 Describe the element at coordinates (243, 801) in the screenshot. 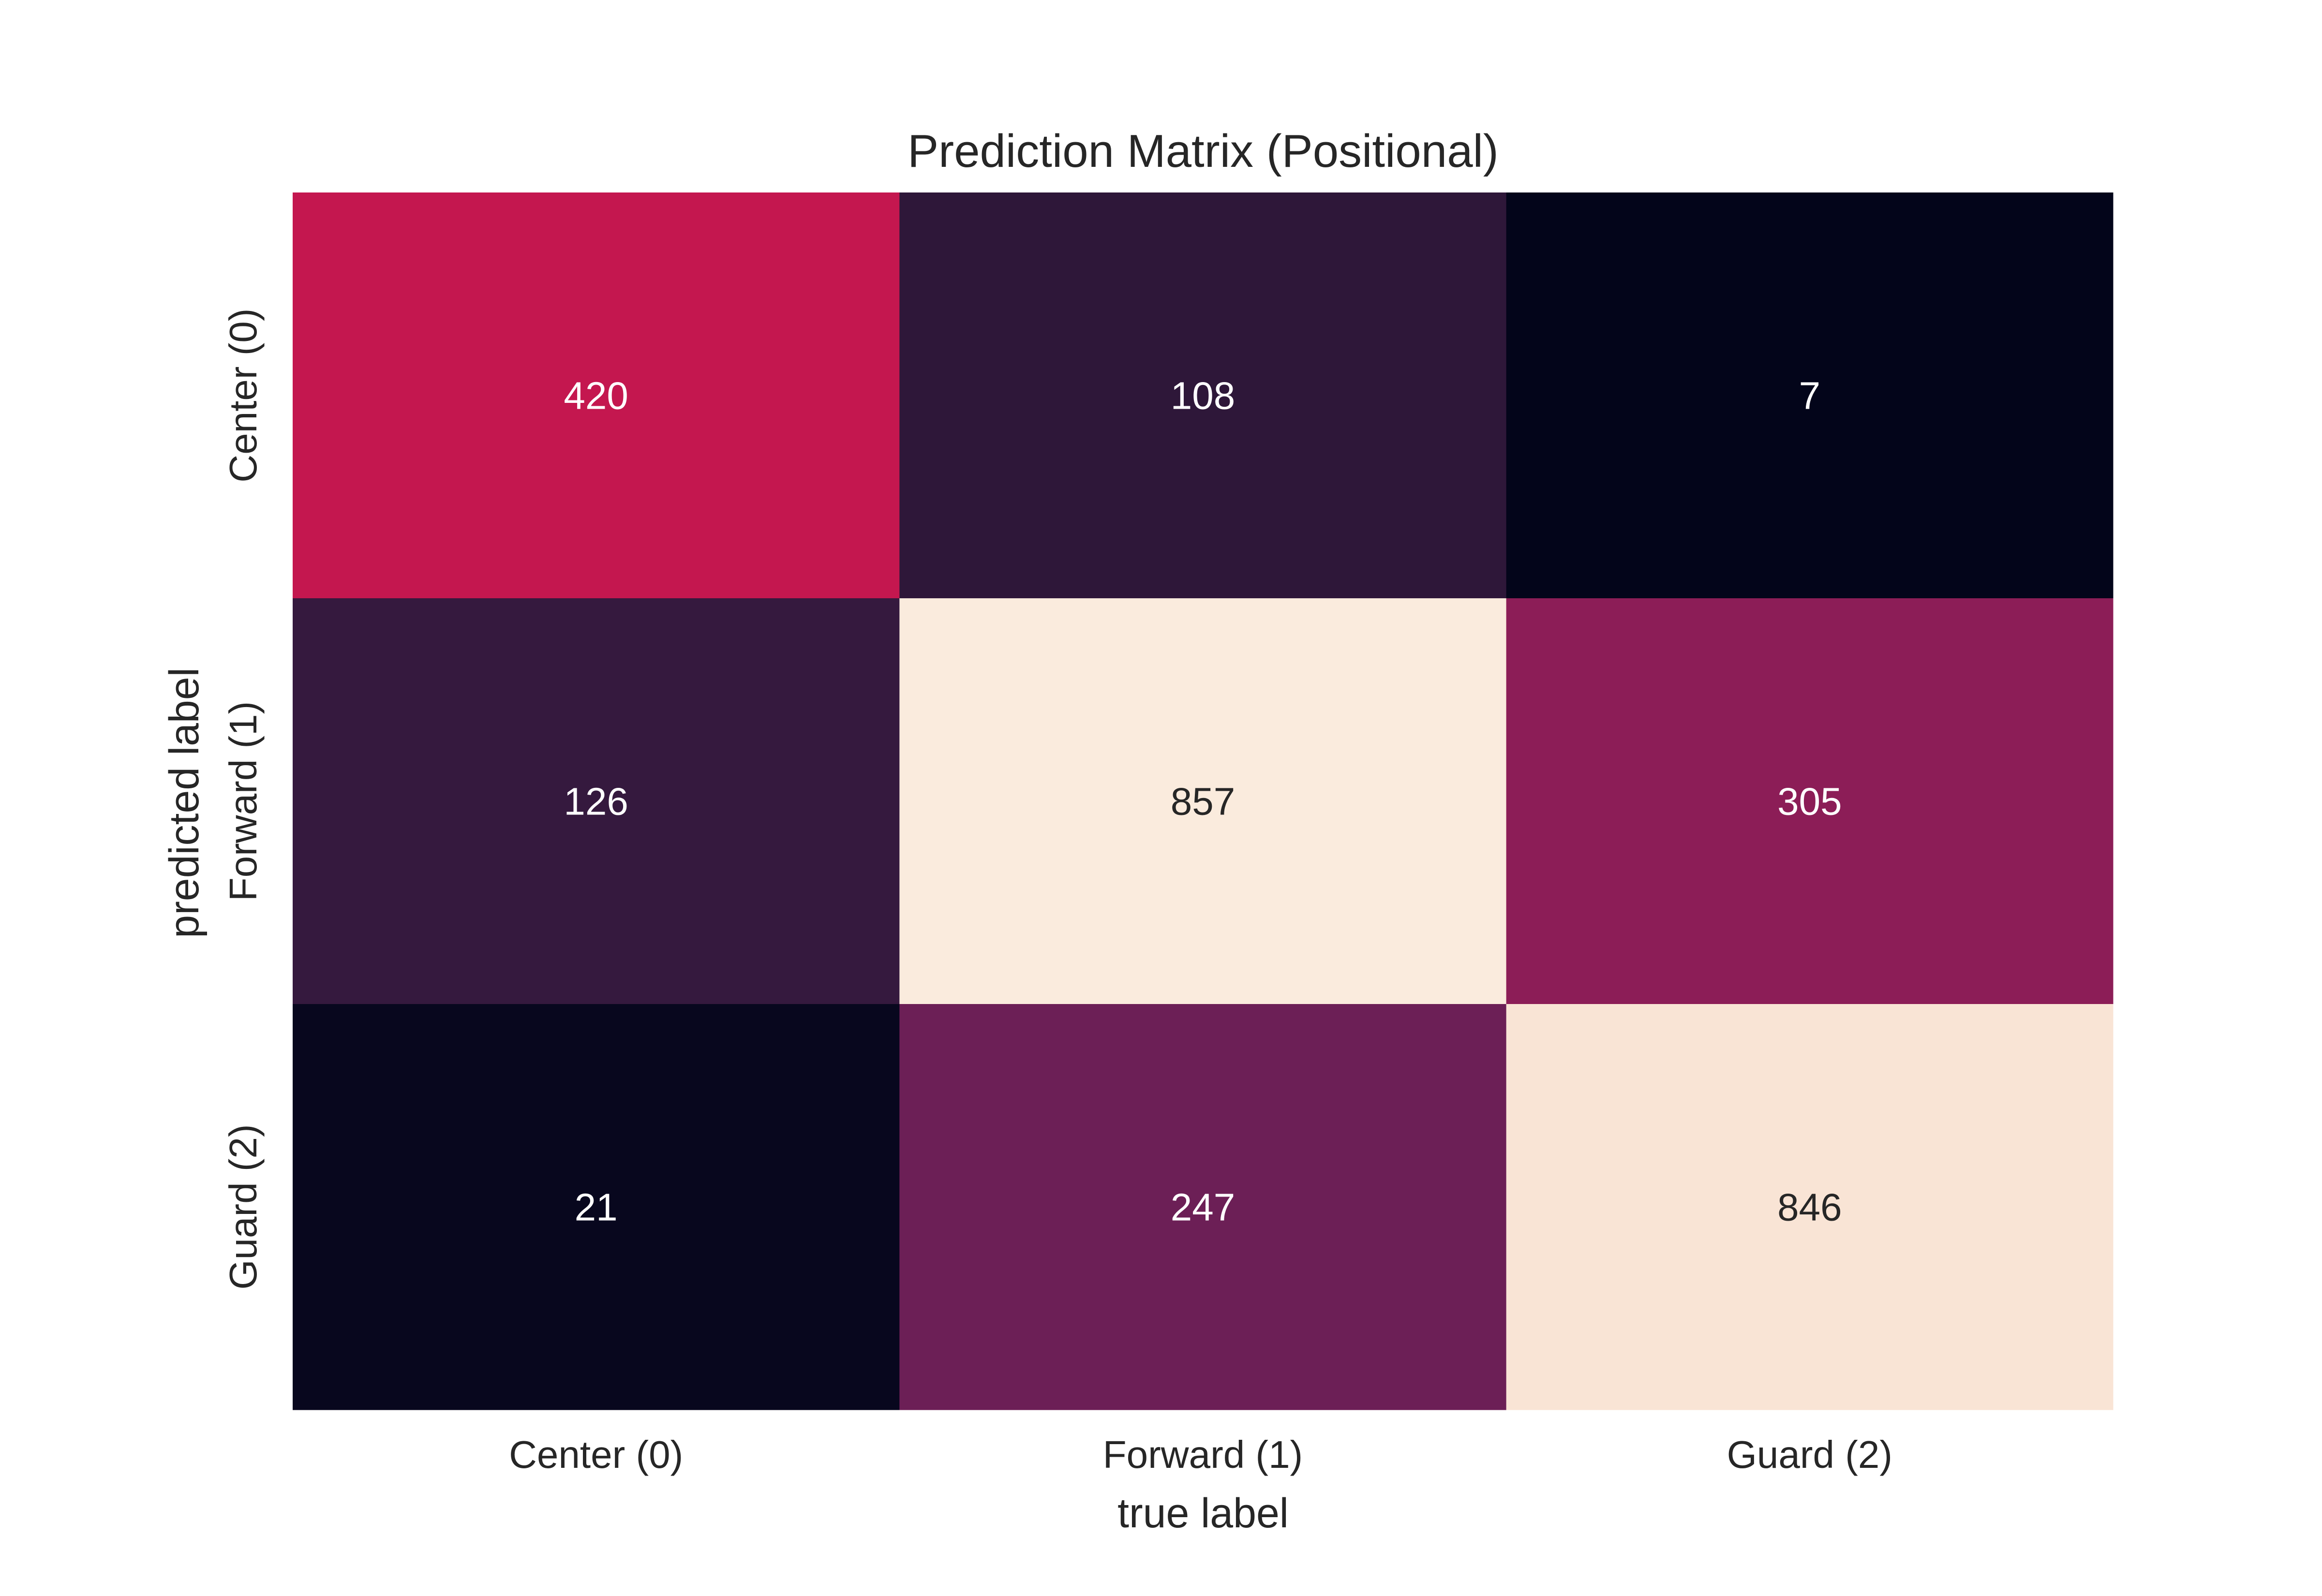

I see `y-tick-label-1: Forward (1)` at that location.